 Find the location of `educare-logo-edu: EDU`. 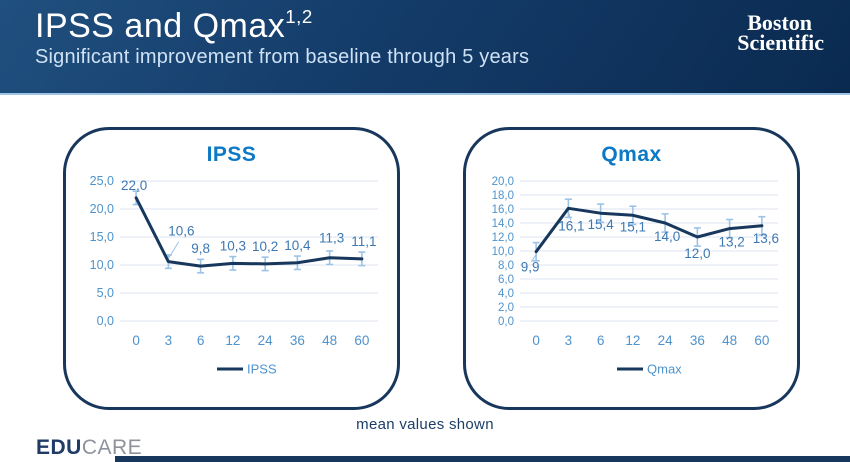

educare-logo-edu: EDU is located at coordinates (59, 447).